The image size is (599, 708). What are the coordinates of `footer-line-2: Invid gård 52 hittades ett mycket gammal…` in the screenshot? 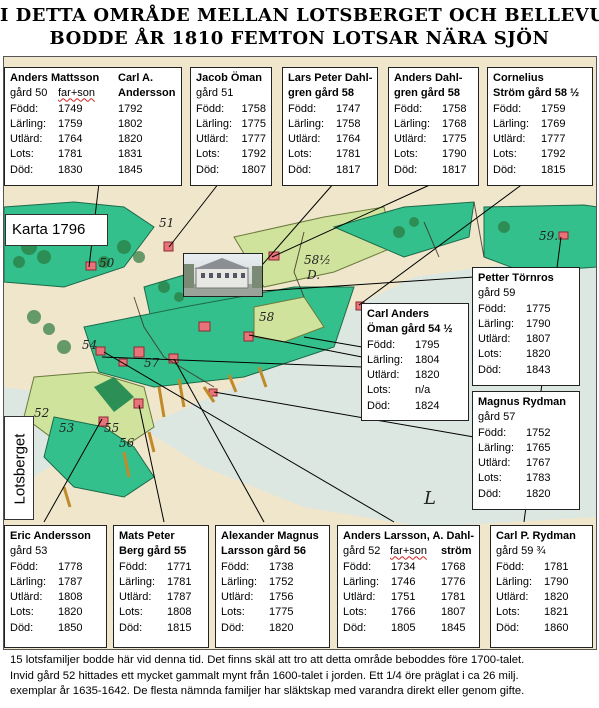 It's located at (264, 675).